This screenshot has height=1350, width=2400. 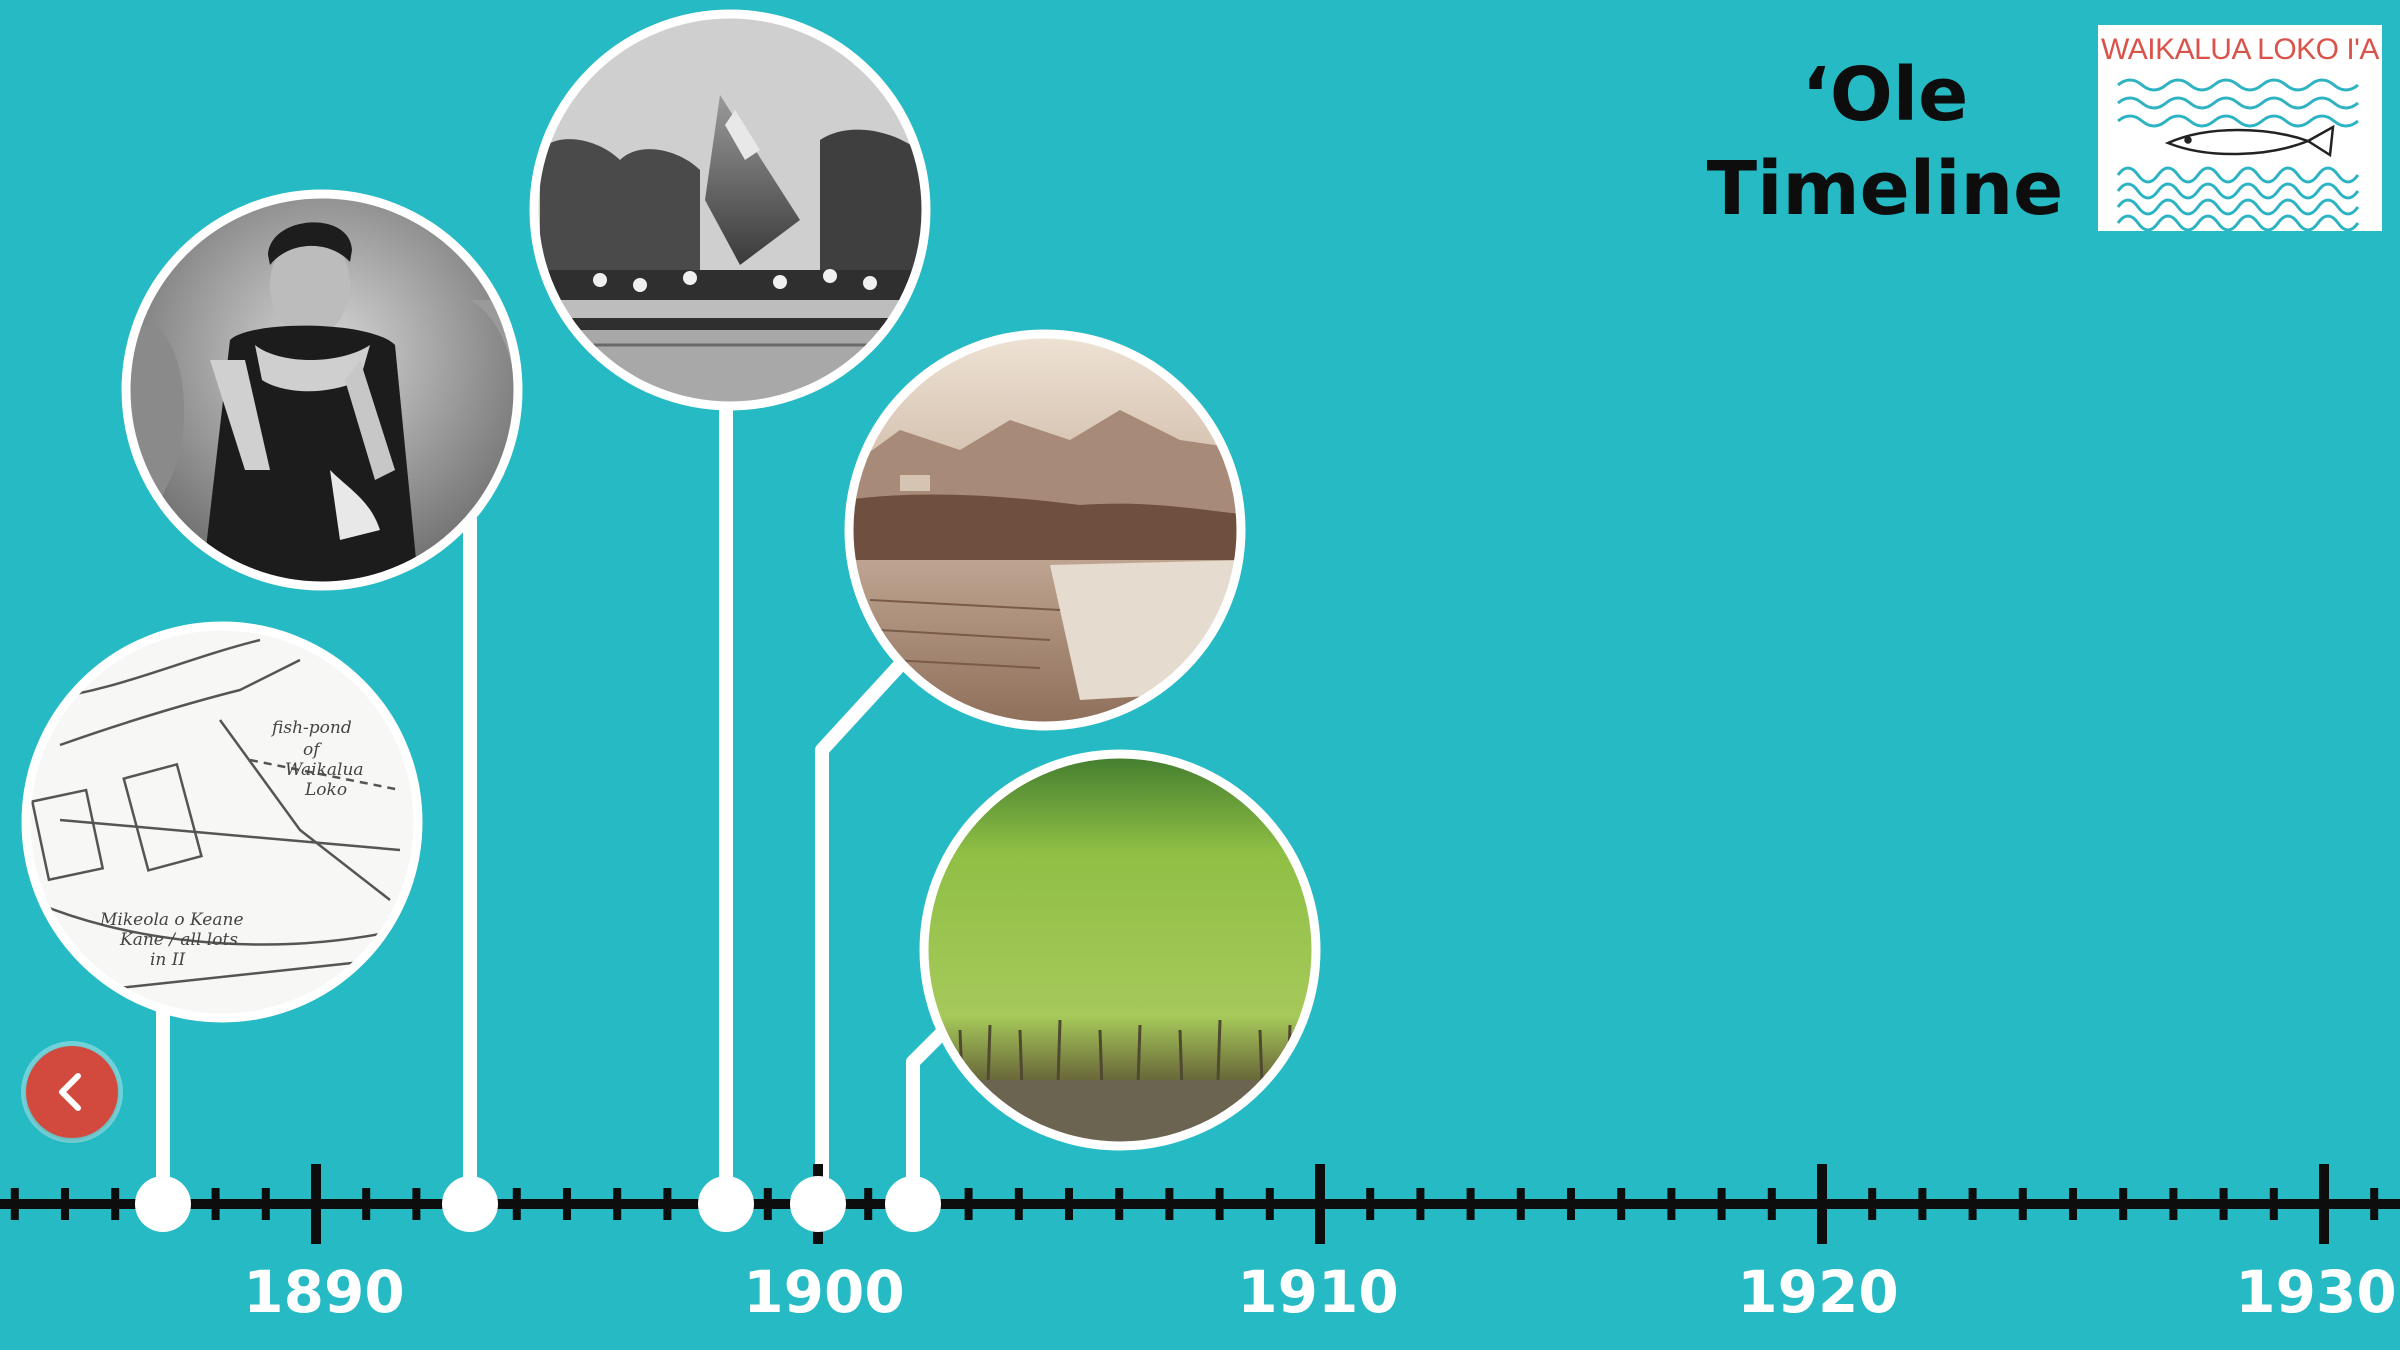 What do you see at coordinates (168, 960) in the screenshot?
I see `map-label-lots: in II` at bounding box center [168, 960].